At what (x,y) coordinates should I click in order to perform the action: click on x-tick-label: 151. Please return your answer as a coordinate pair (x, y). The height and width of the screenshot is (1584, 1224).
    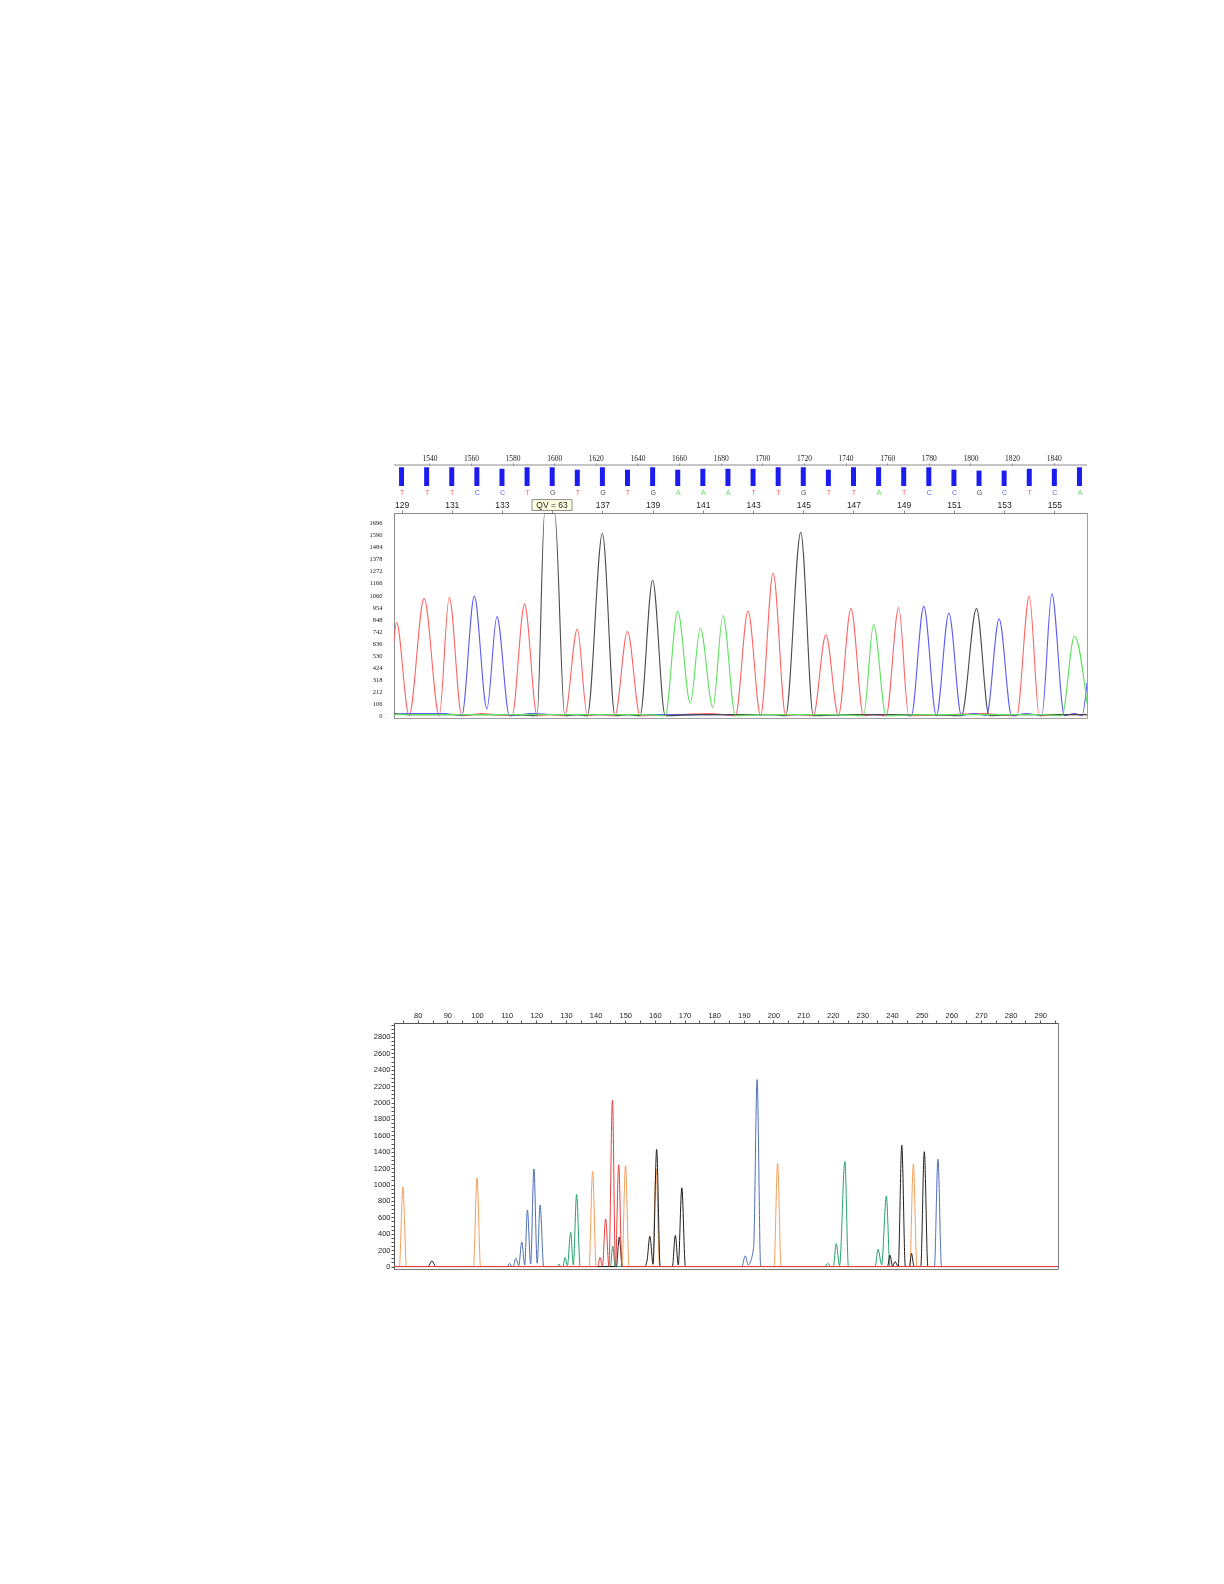
    Looking at the image, I should click on (954, 504).